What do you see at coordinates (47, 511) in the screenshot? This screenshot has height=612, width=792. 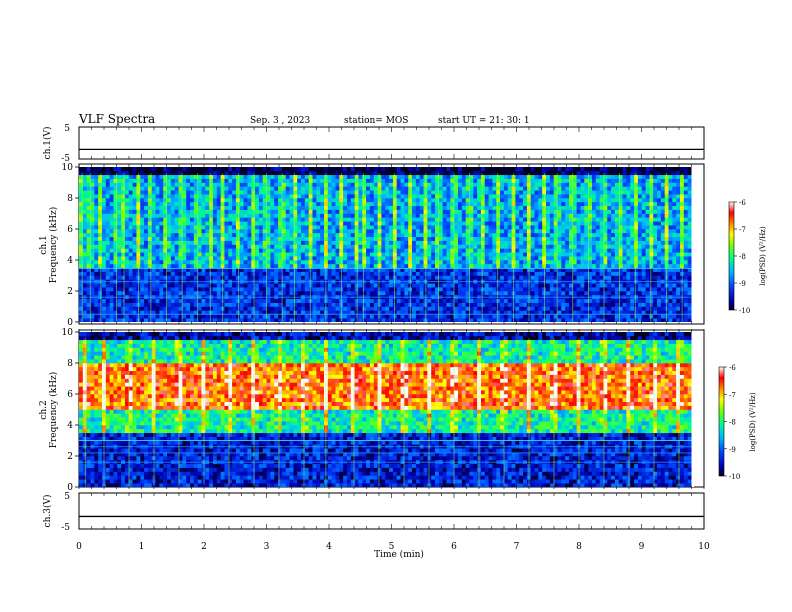 I see `ch3-voltage-ylabel: ch.3(V)` at bounding box center [47, 511].